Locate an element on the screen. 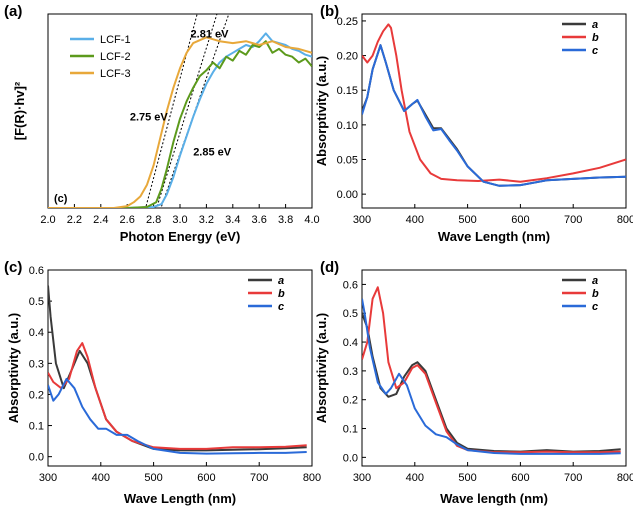 The height and width of the screenshot is (519, 633). y-tick-label-d: 0.3 is located at coordinates (350, 372).